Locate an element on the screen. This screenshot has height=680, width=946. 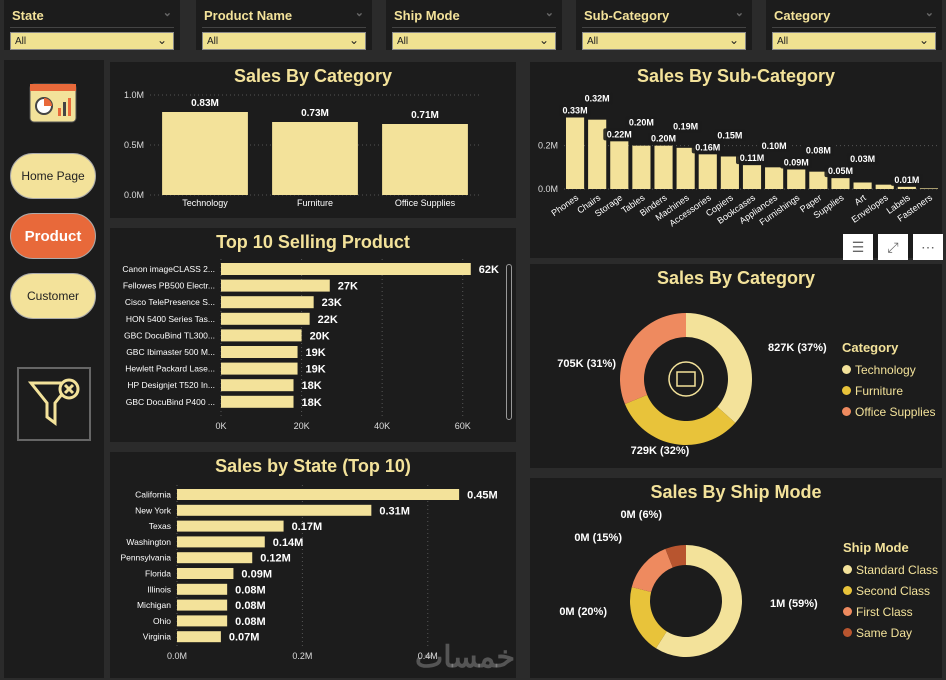
data-label: 827K (37%) is located at coordinates (797, 348).